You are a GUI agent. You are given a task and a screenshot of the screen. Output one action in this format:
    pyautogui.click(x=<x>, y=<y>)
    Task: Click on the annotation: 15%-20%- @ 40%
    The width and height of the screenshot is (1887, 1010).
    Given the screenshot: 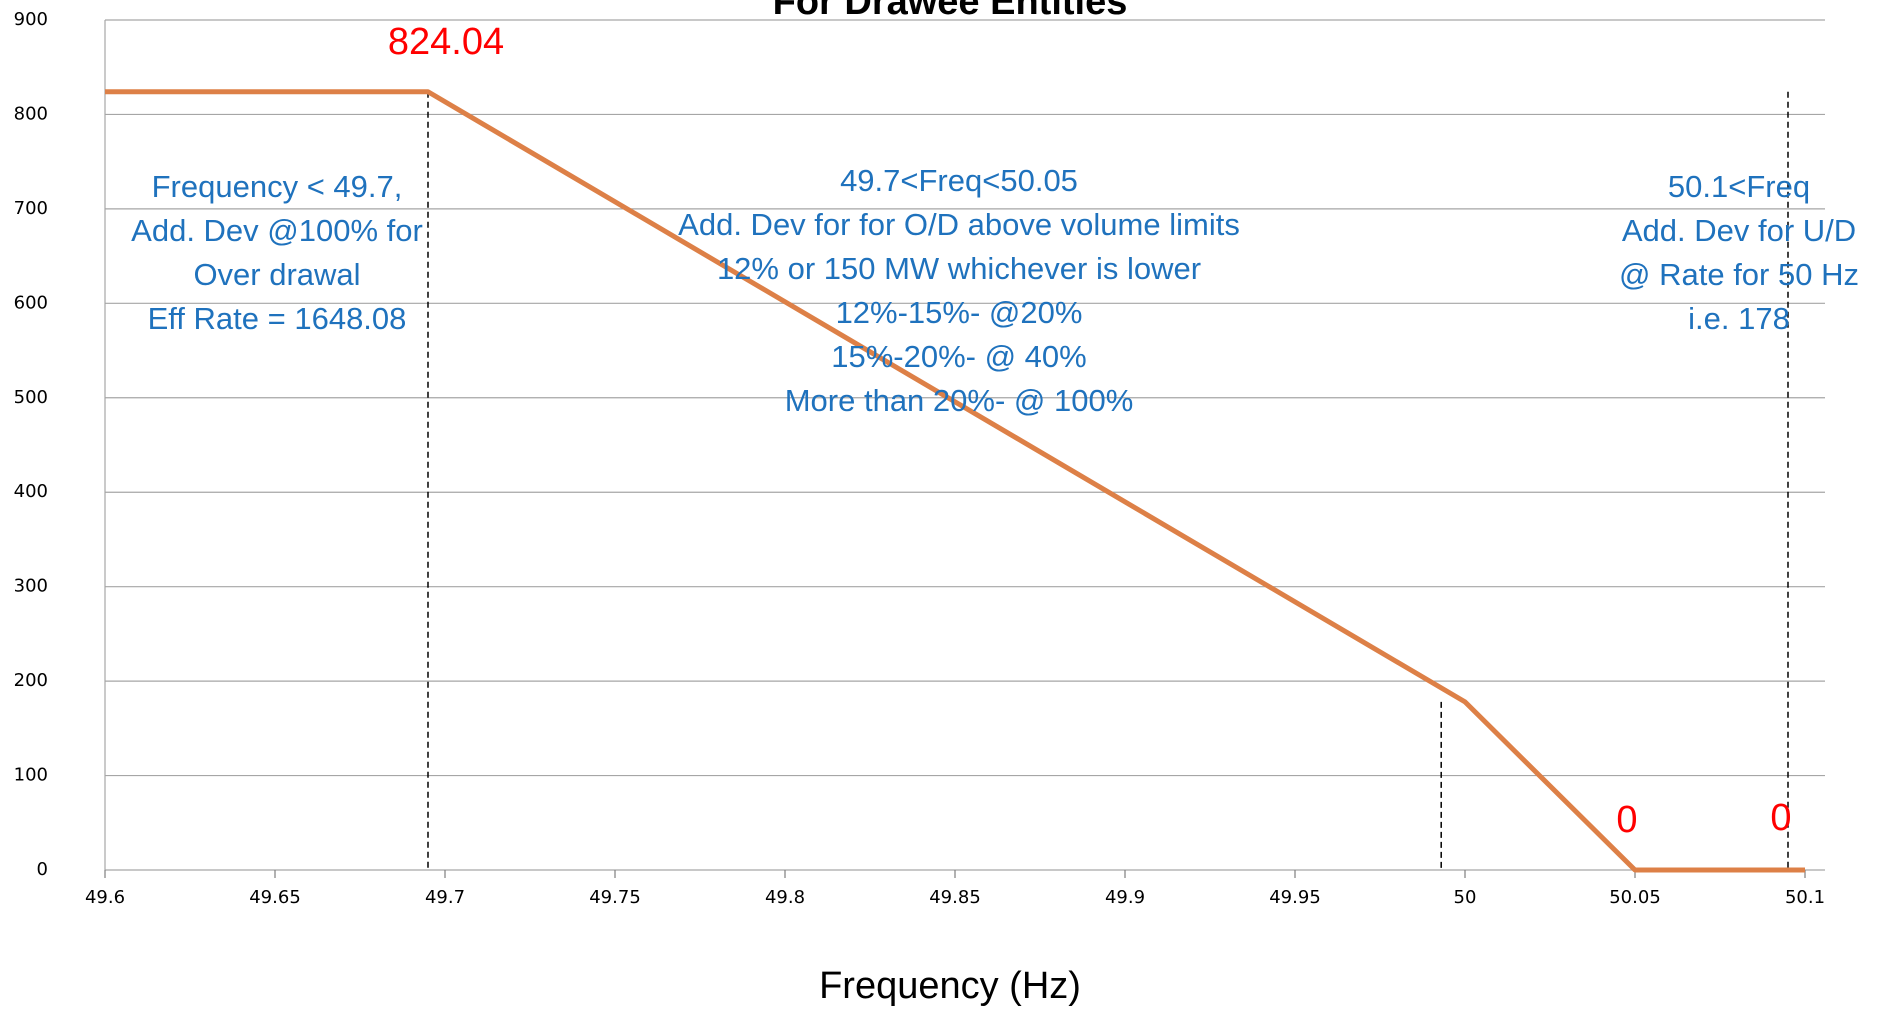 What is the action you would take?
    pyautogui.click(x=958, y=356)
    